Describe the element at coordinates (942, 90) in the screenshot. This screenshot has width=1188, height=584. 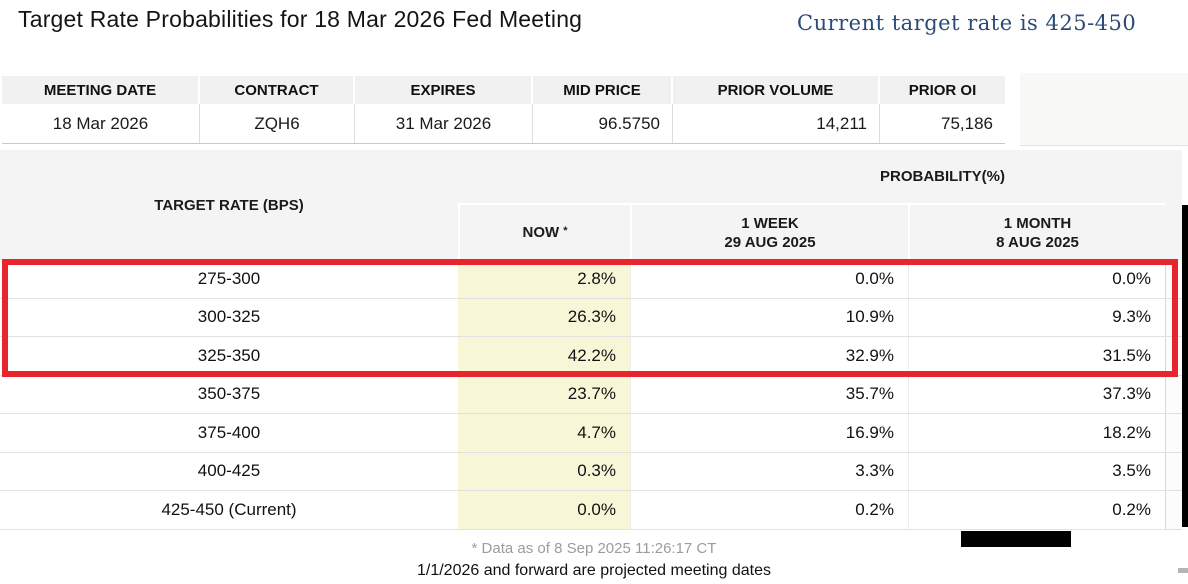
I see `col-header-prior-oi: PRIOR OI` at that location.